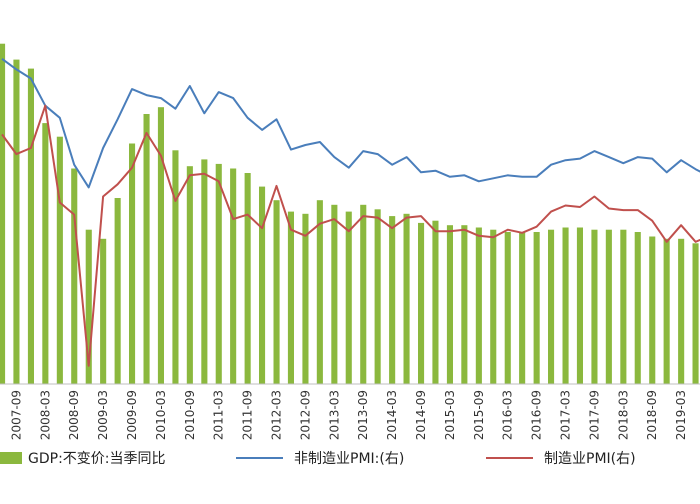 The width and height of the screenshot is (700, 504). I want to click on x-tick-label: 2017-03, so click(566, 415).